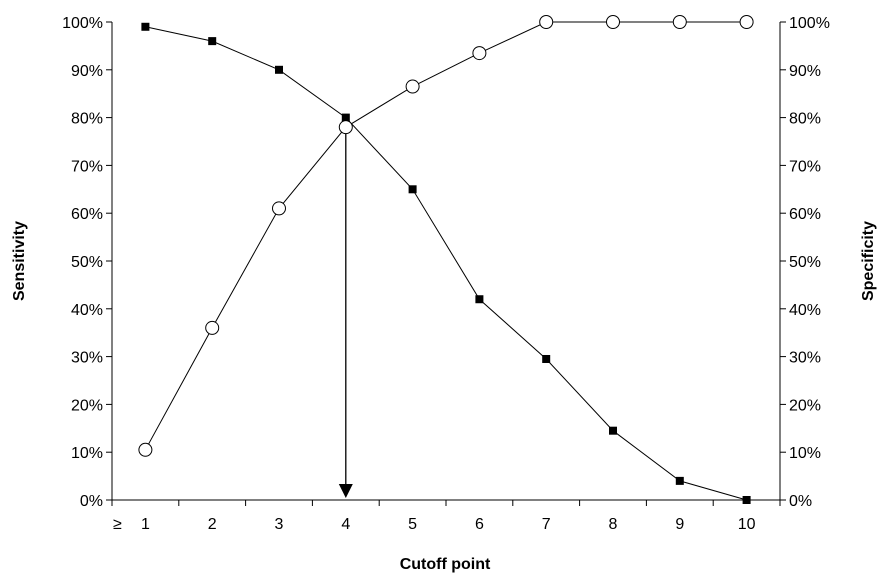  What do you see at coordinates (87, 119) in the screenshot?
I see `left-y-tick-label: 80%` at bounding box center [87, 119].